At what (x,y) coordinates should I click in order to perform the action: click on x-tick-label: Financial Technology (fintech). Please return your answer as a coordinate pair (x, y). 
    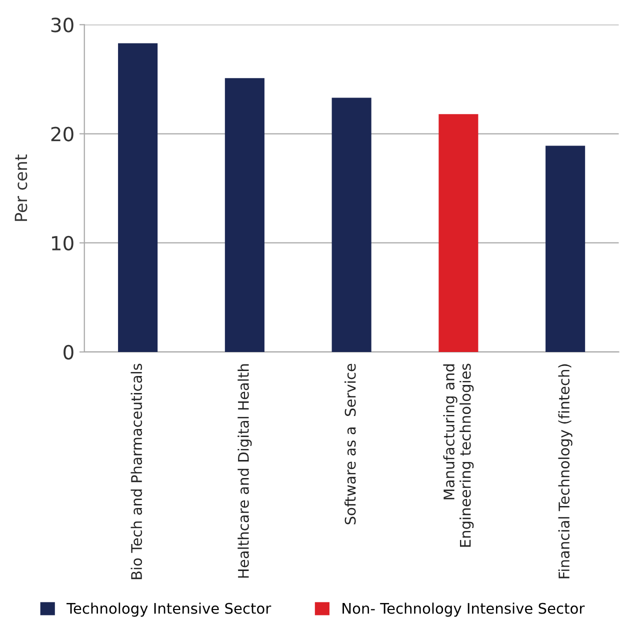
    Looking at the image, I should click on (565, 471).